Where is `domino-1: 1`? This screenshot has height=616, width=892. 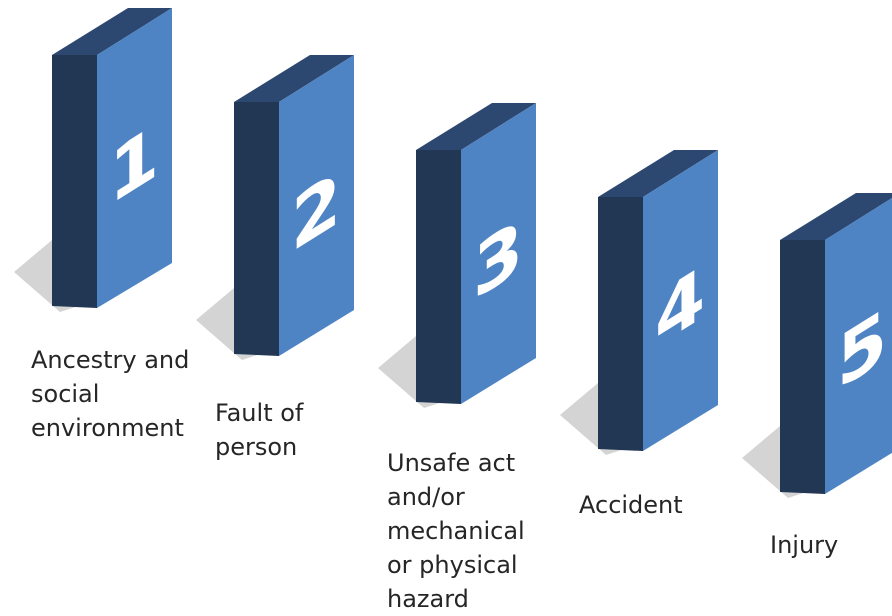
domino-1: 1 is located at coordinates (93, 160).